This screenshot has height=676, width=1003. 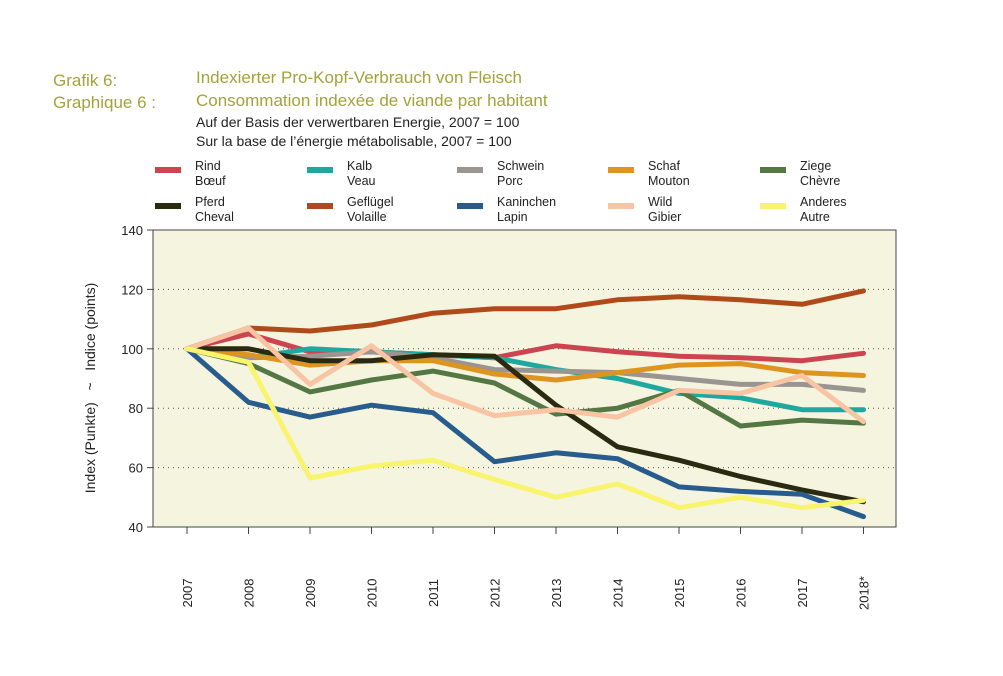 What do you see at coordinates (802, 593) in the screenshot?
I see `x-tick-label: 2017` at bounding box center [802, 593].